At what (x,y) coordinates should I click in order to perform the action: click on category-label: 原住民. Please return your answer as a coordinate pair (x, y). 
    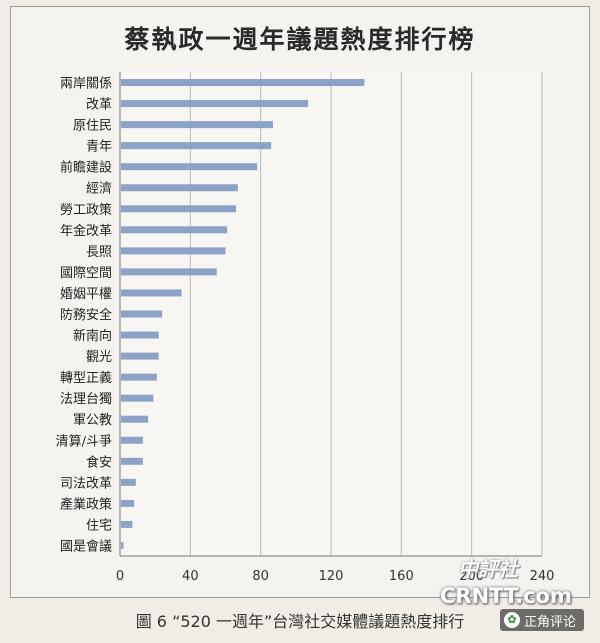
    Looking at the image, I should click on (92, 126).